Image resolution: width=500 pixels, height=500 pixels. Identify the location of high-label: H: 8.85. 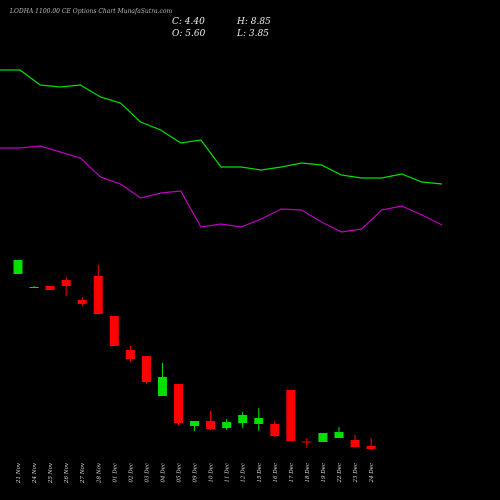
(253, 22).